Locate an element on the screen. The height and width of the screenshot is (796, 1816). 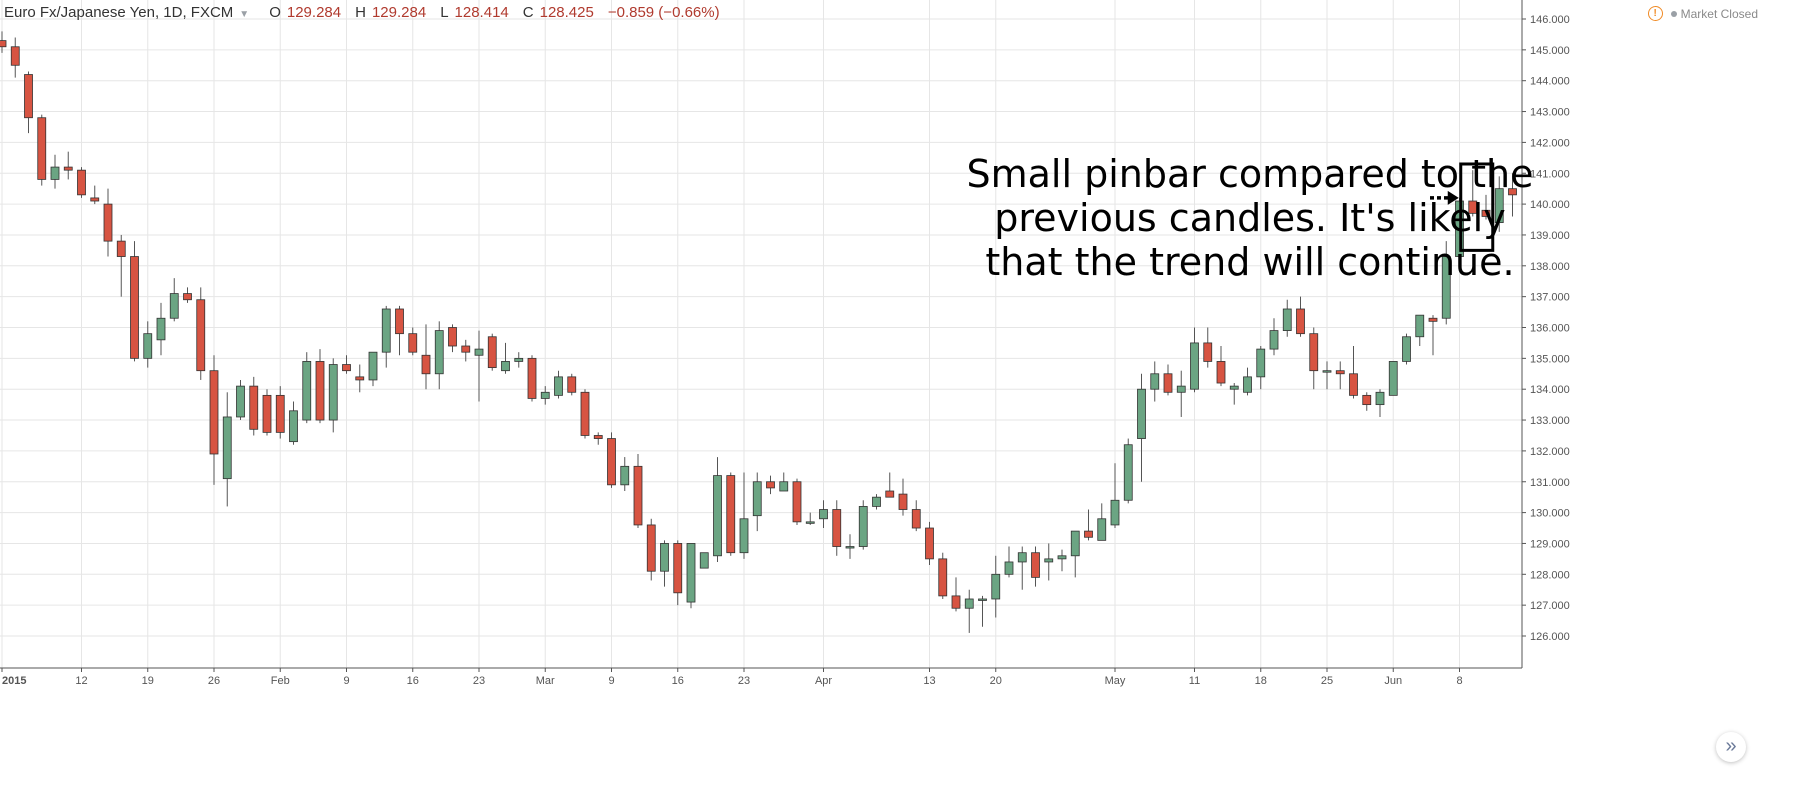
y-tick-label: 133.000 is located at coordinates (1550, 421).